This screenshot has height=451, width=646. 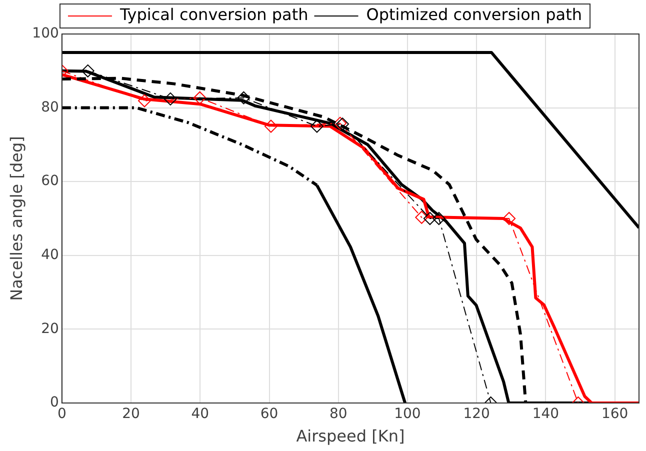 I want to click on x-tick-label: 20, so click(x=131, y=414).